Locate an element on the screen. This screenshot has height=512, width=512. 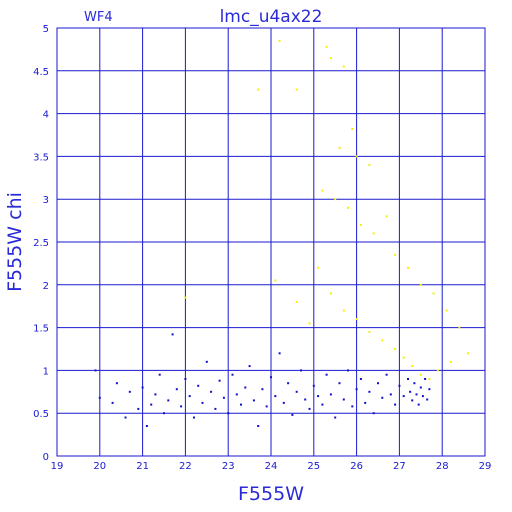
y-tick-label: 2 is located at coordinates (46, 286).